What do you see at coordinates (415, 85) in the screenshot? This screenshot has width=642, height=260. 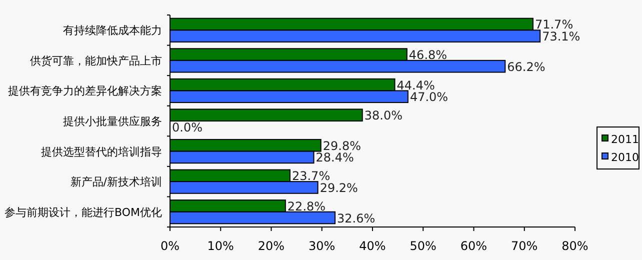 I see `data-label: 44.4%` at bounding box center [415, 85].